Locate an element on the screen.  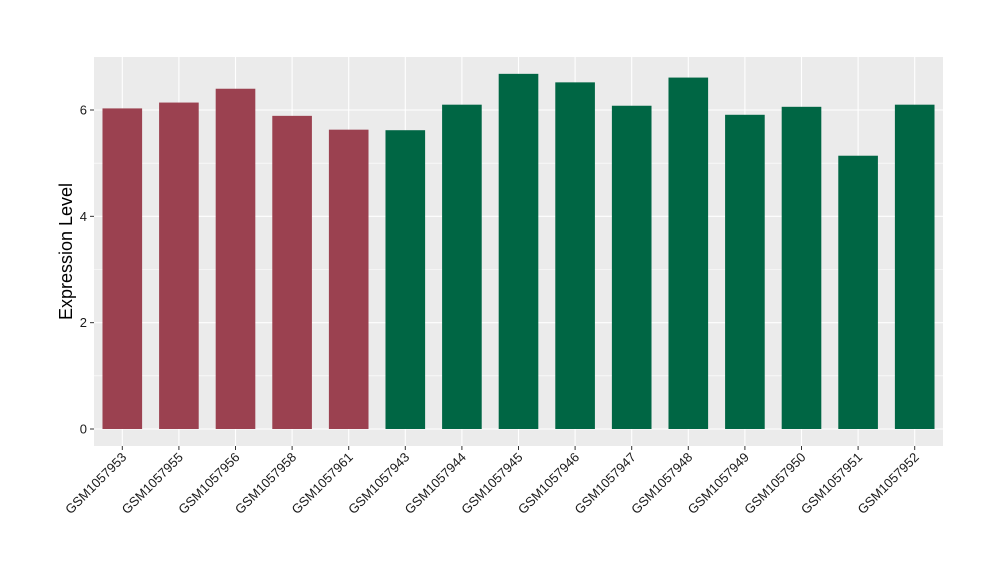
y-axis: 0 2 4 6 is located at coordinates (87, 270).